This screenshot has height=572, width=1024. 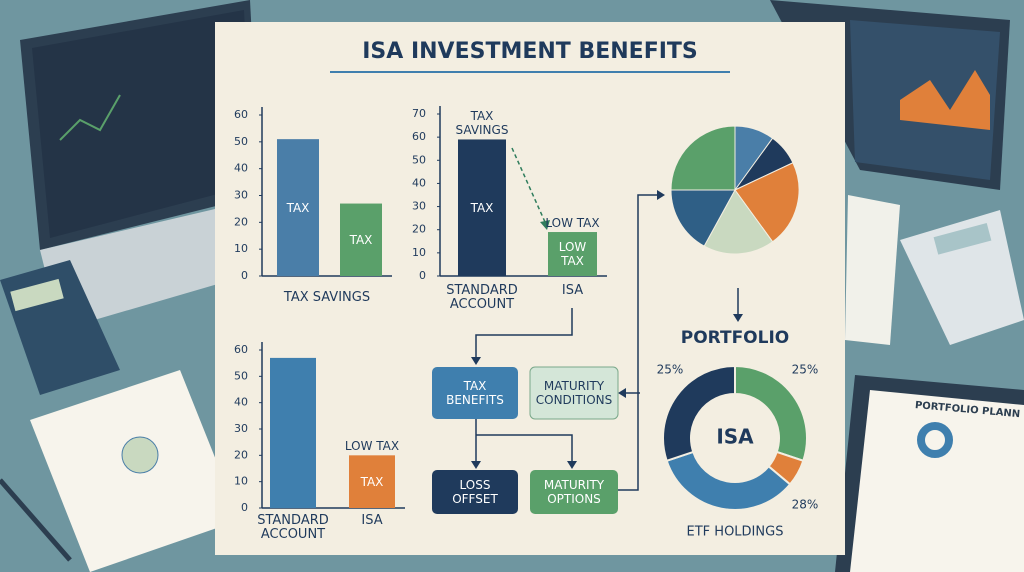 I want to click on x-axis-label-box: TAX SAVINGS, so click(x=327, y=297).